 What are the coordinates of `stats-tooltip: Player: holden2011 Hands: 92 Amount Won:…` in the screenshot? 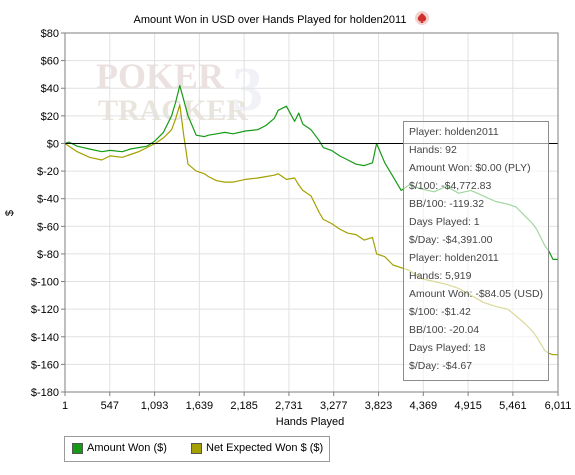 It's located at (476, 251).